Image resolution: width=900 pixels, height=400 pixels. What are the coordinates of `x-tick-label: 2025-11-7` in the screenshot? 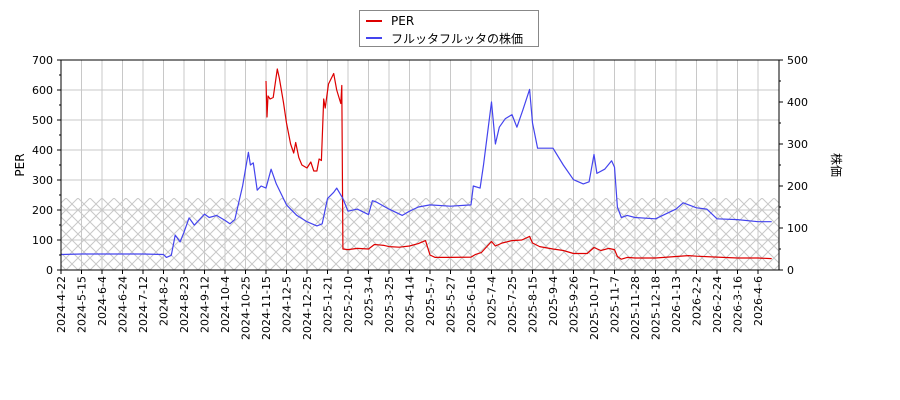 It's located at (615, 304).